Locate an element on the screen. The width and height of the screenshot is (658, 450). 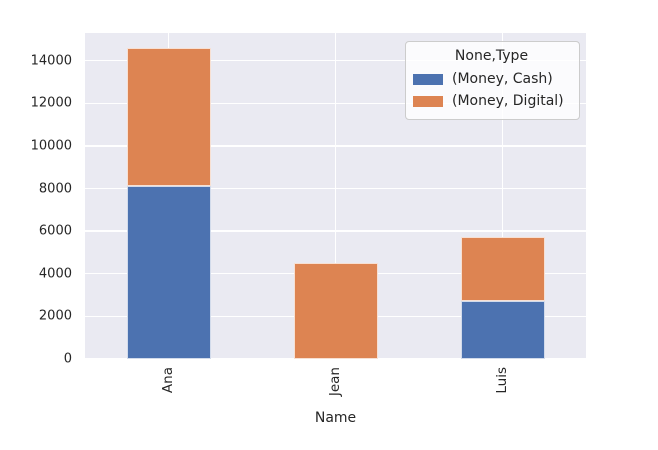
legend-entry-label: (Money, Cash) is located at coordinates (502, 79).